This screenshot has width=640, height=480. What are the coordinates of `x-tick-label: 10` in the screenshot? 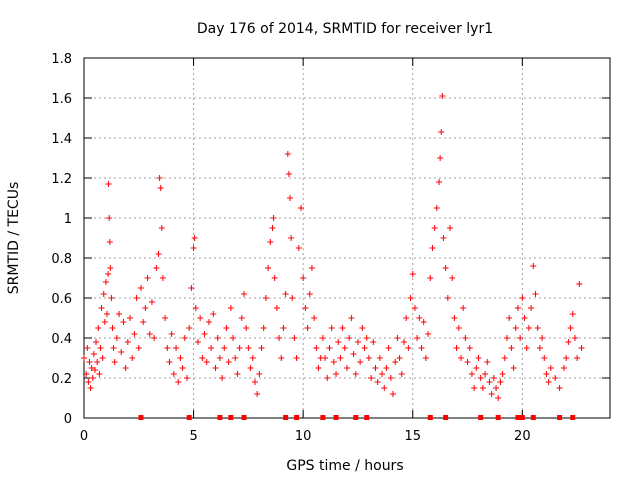 It's located at (303, 436).